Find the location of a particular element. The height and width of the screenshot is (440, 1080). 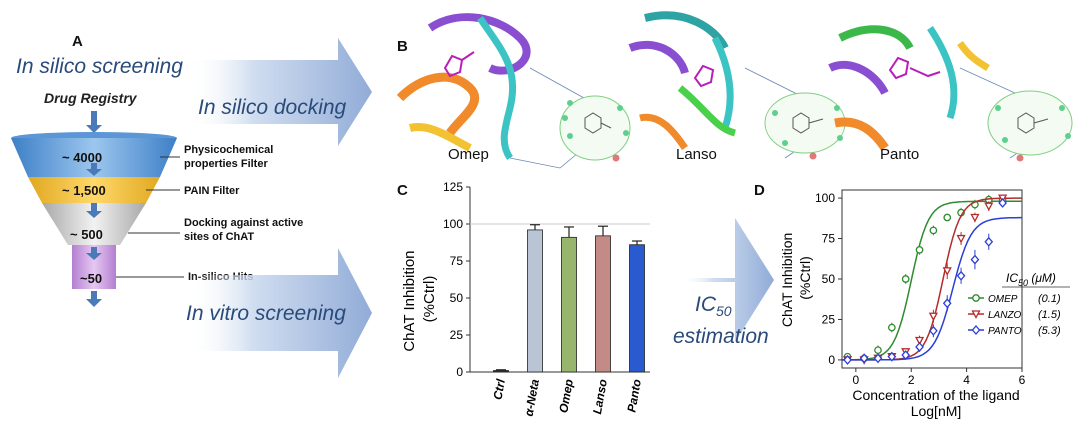

stage-3-note: Docking against active sites of ChAT is located at coordinates (244, 230).